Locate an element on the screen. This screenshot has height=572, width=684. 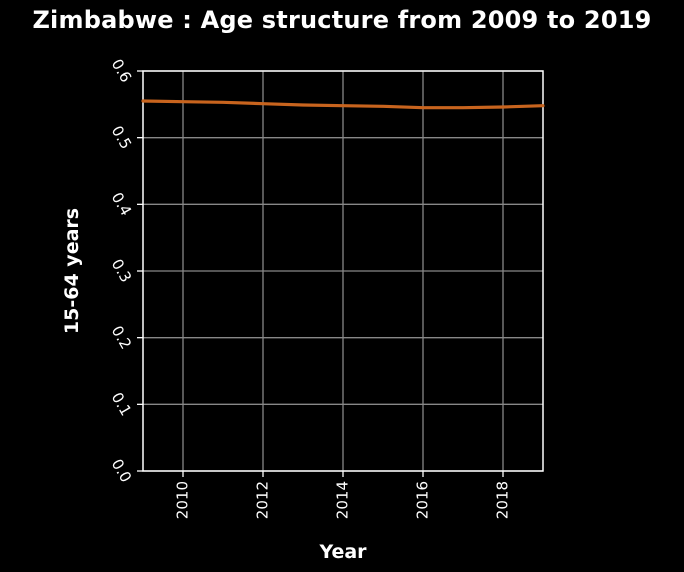
y-axis-label: 15-64 years is located at coordinates (72, 271).